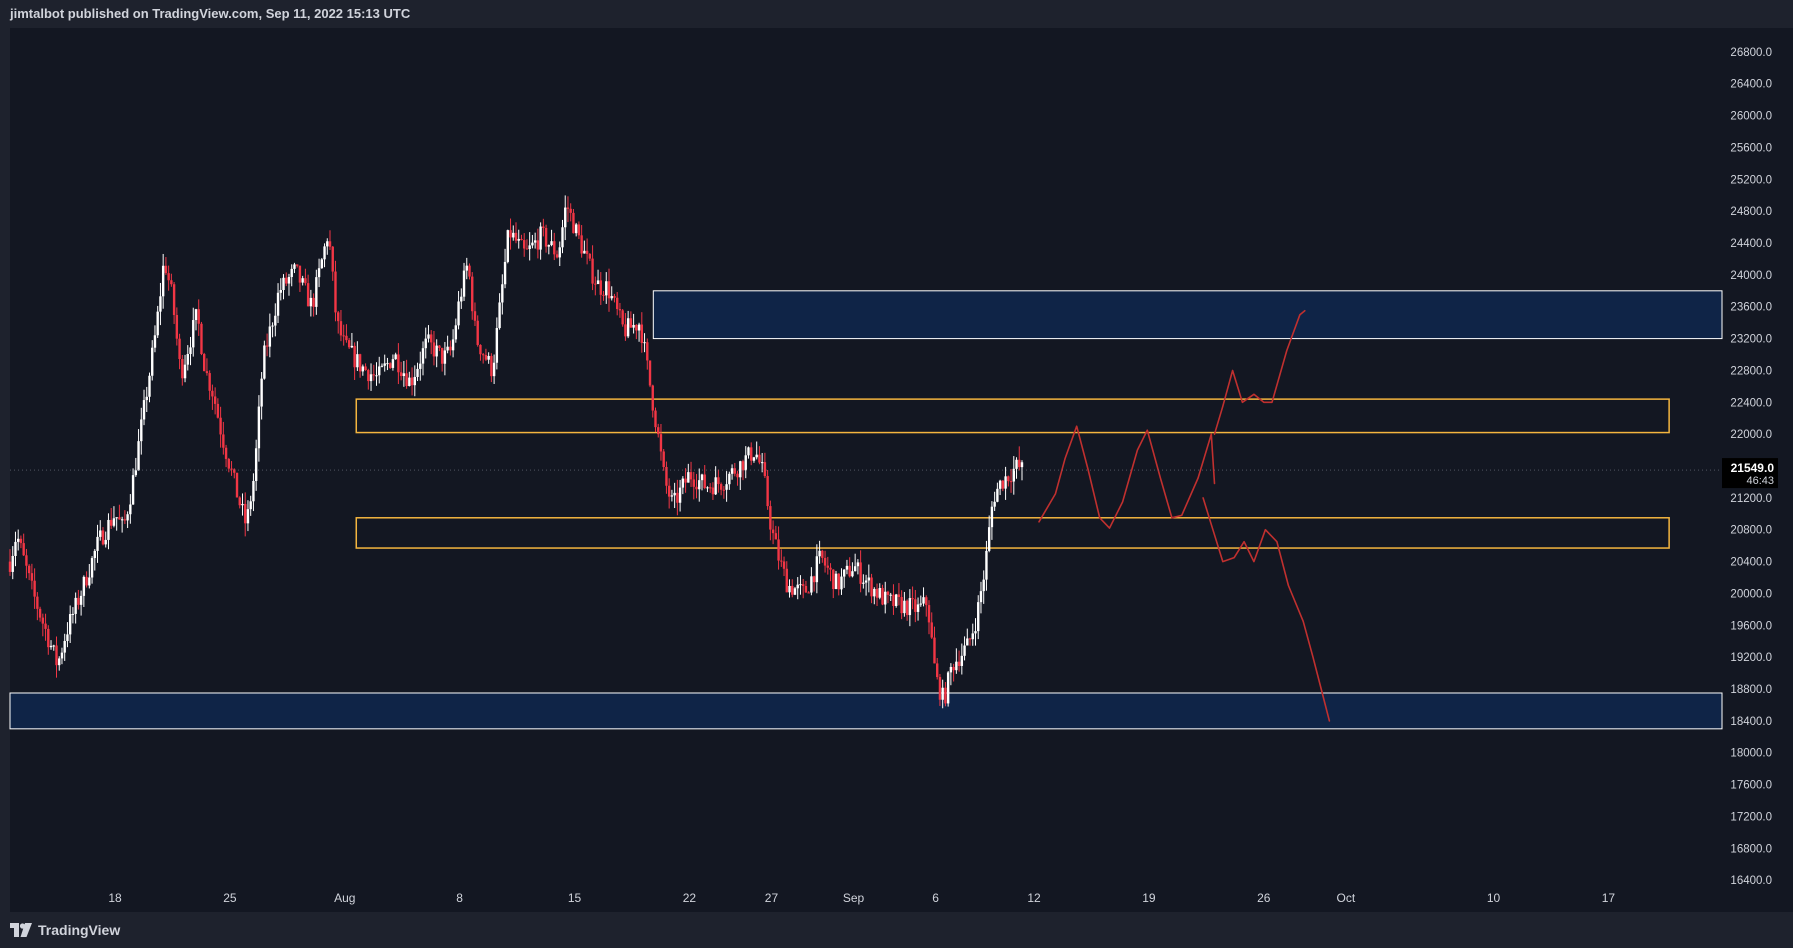 Image resolution: width=1793 pixels, height=948 pixels. Describe the element at coordinates (1012, 416) in the screenshot. I see `resistance-zone` at that location.